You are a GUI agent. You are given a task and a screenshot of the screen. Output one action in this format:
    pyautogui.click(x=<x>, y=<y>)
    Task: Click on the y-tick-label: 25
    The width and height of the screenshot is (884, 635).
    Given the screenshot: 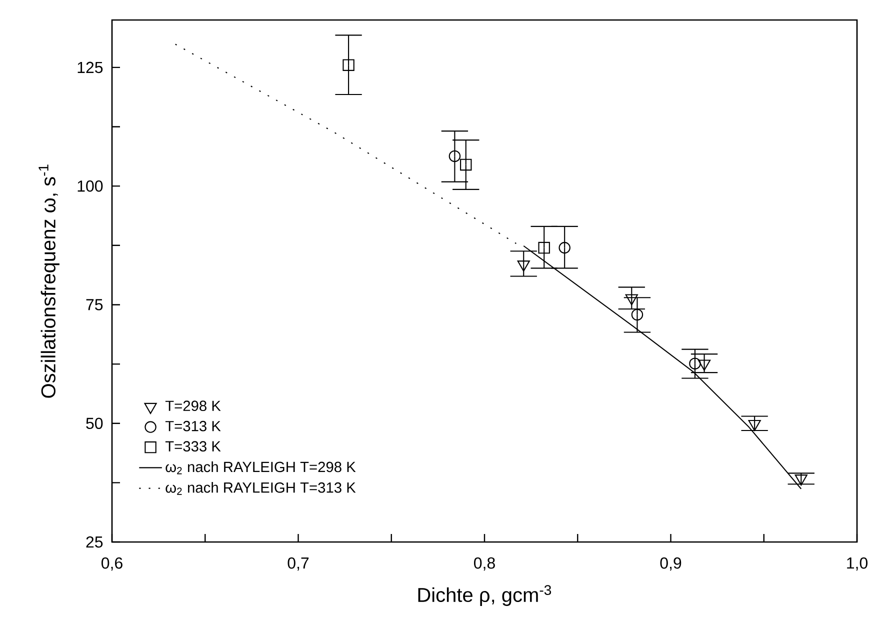 What is the action you would take?
    pyautogui.click(x=94, y=542)
    